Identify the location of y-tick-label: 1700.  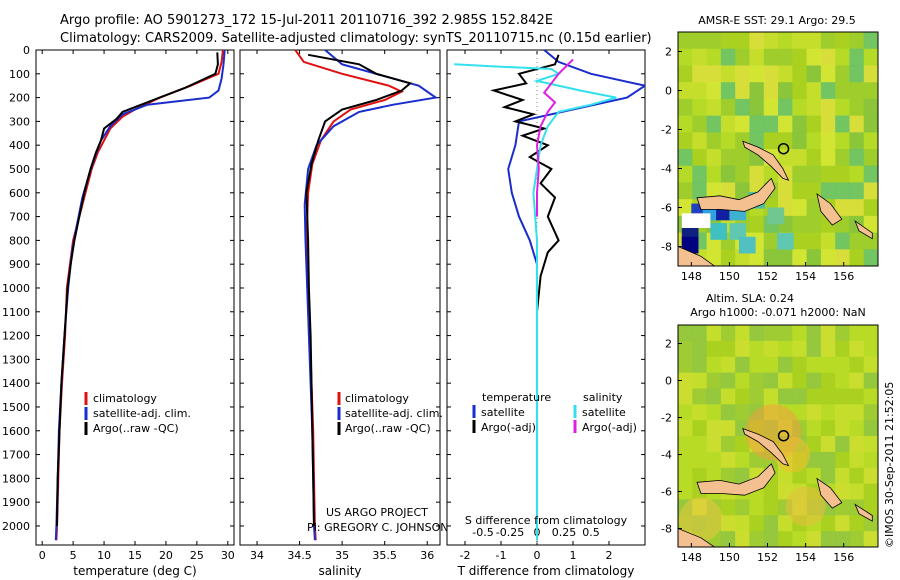
(16, 455).